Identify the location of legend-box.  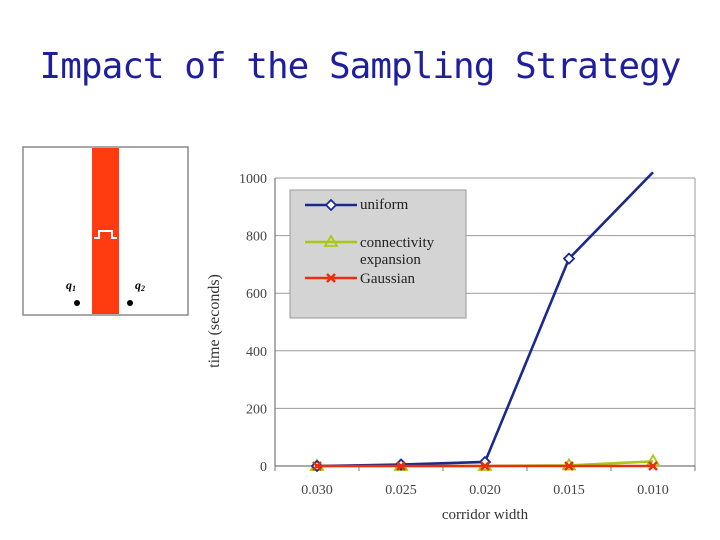
(378, 254).